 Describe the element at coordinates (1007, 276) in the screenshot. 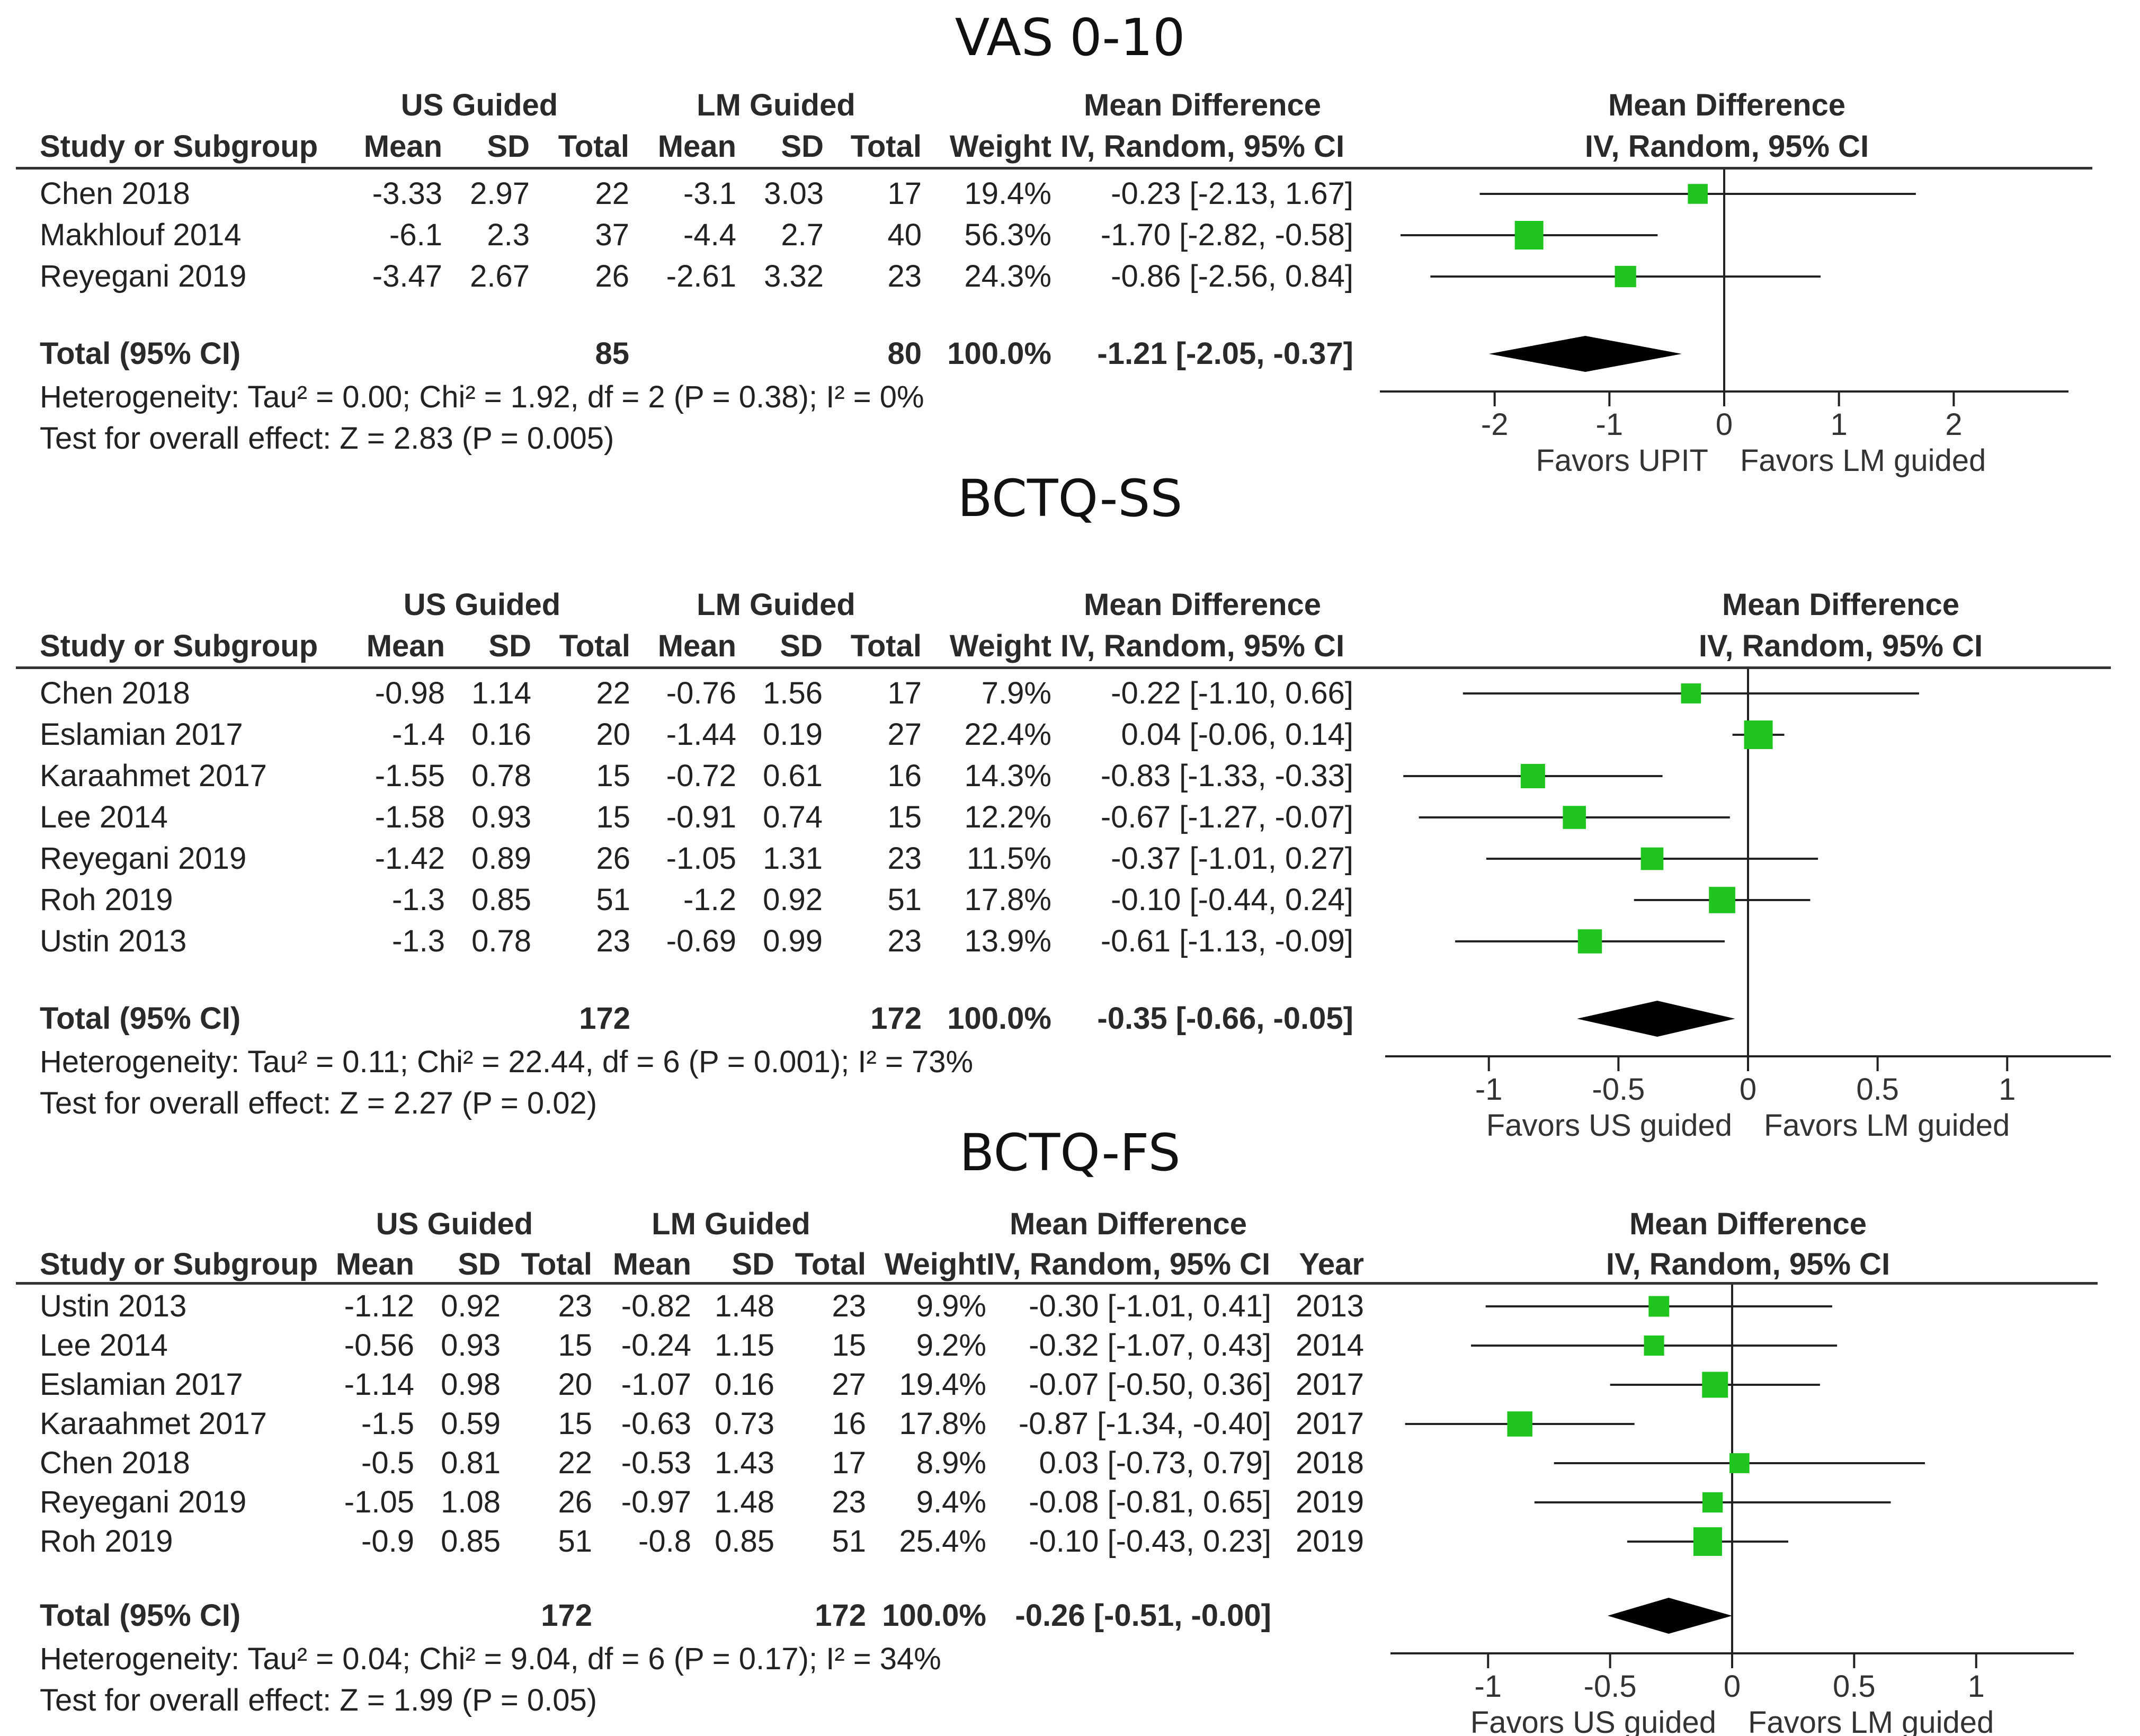

I see `weight-value: 24.3%` at that location.